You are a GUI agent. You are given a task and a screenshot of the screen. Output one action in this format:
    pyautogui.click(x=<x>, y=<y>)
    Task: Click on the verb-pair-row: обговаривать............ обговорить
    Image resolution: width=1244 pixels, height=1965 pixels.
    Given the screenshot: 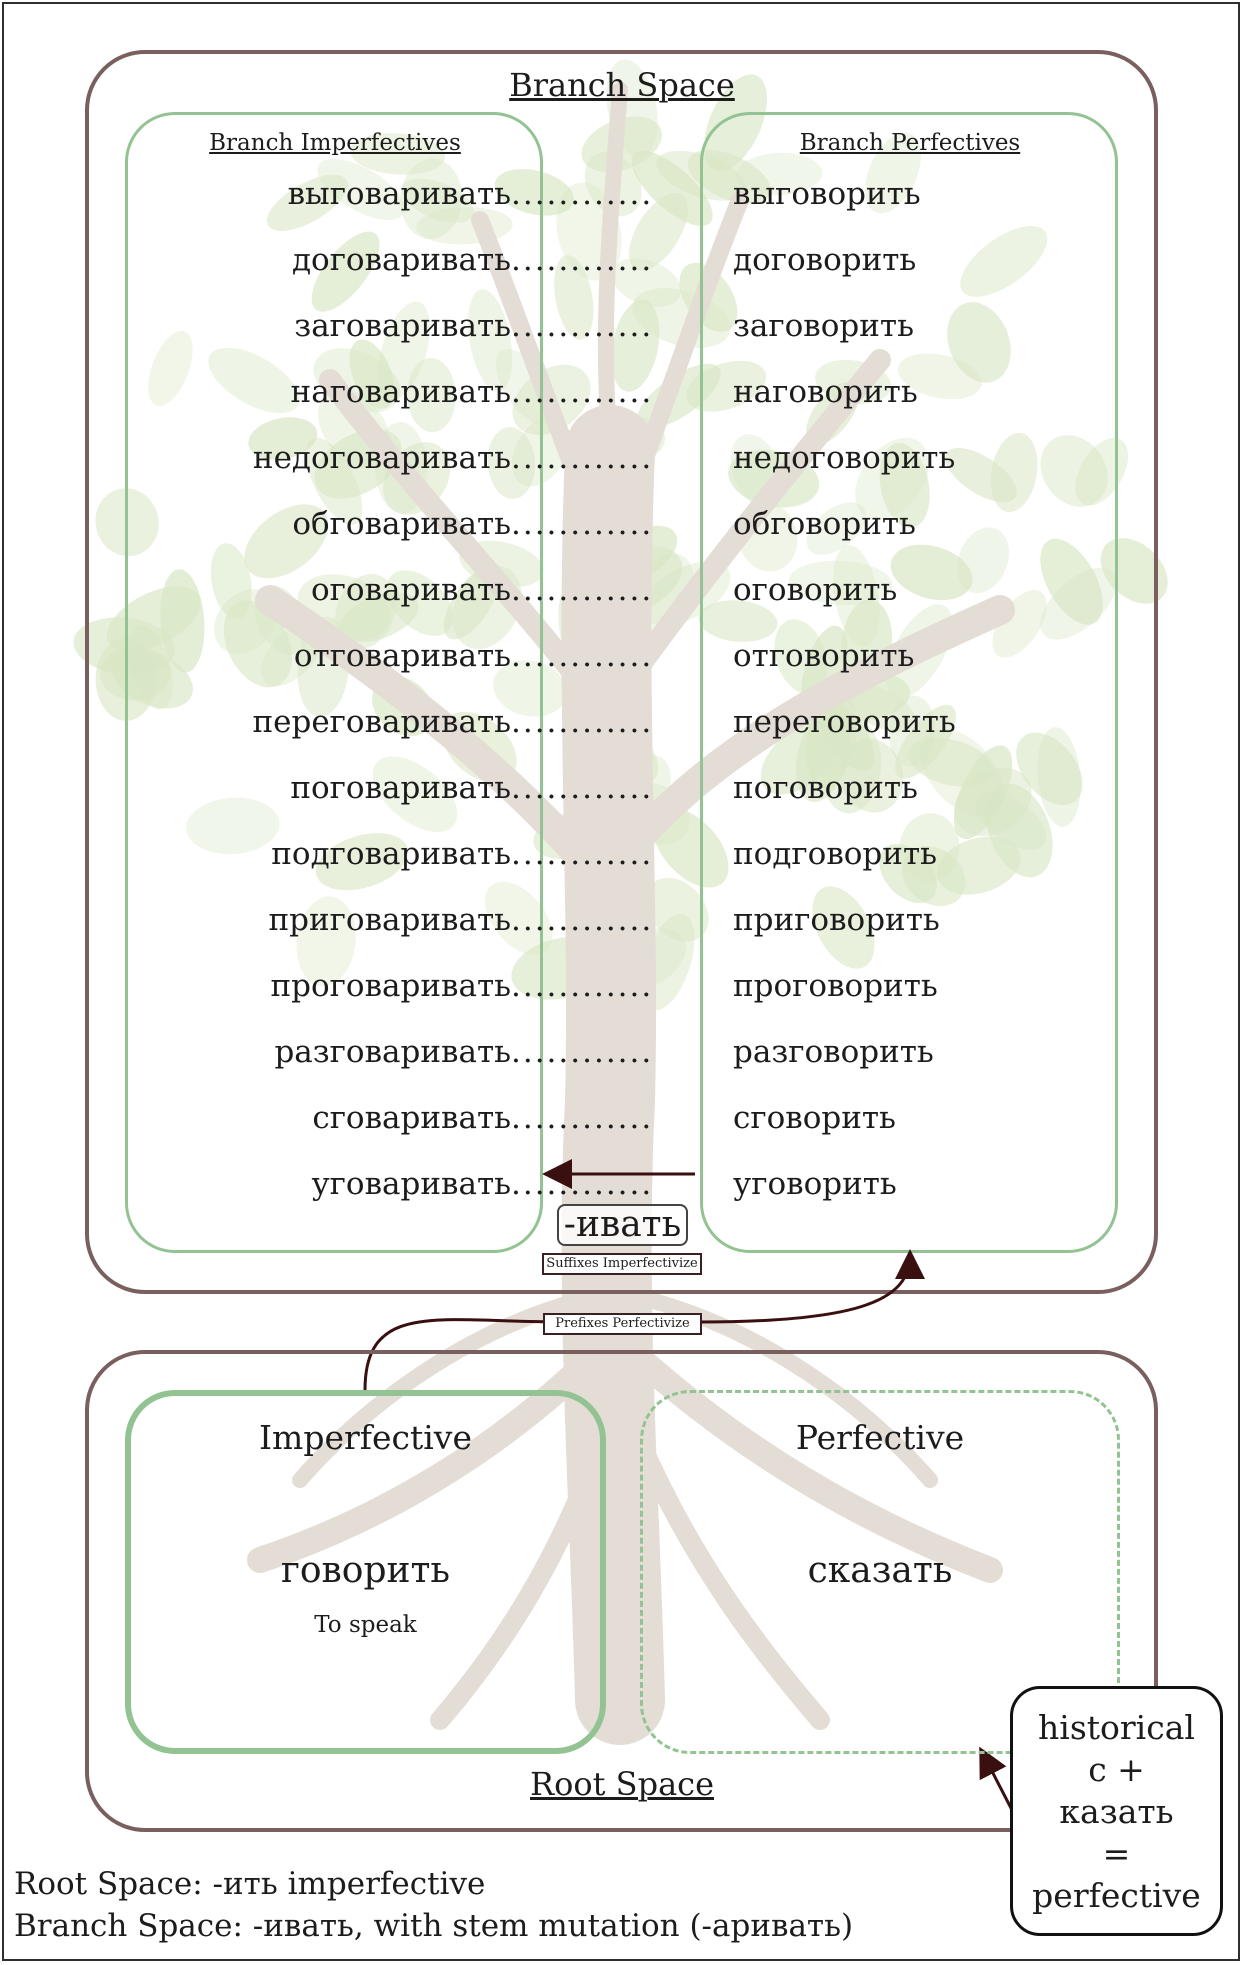 What is the action you would take?
    pyautogui.click(x=622, y=536)
    